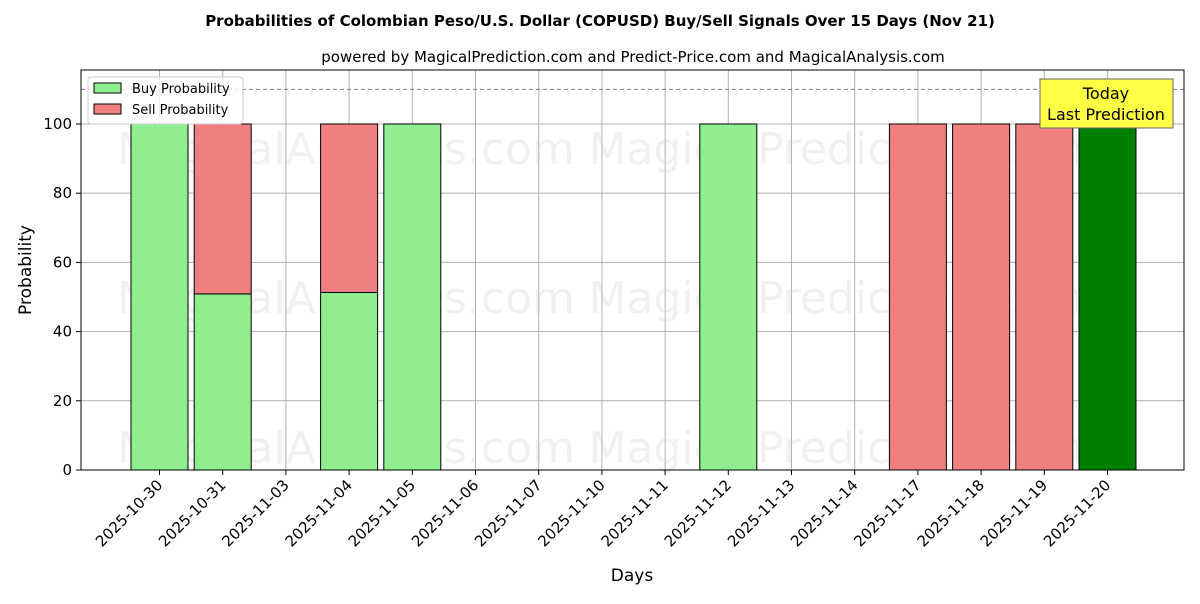  What do you see at coordinates (382, 513) in the screenshot?
I see `x-tick-label: 2025-11-05` at bounding box center [382, 513].